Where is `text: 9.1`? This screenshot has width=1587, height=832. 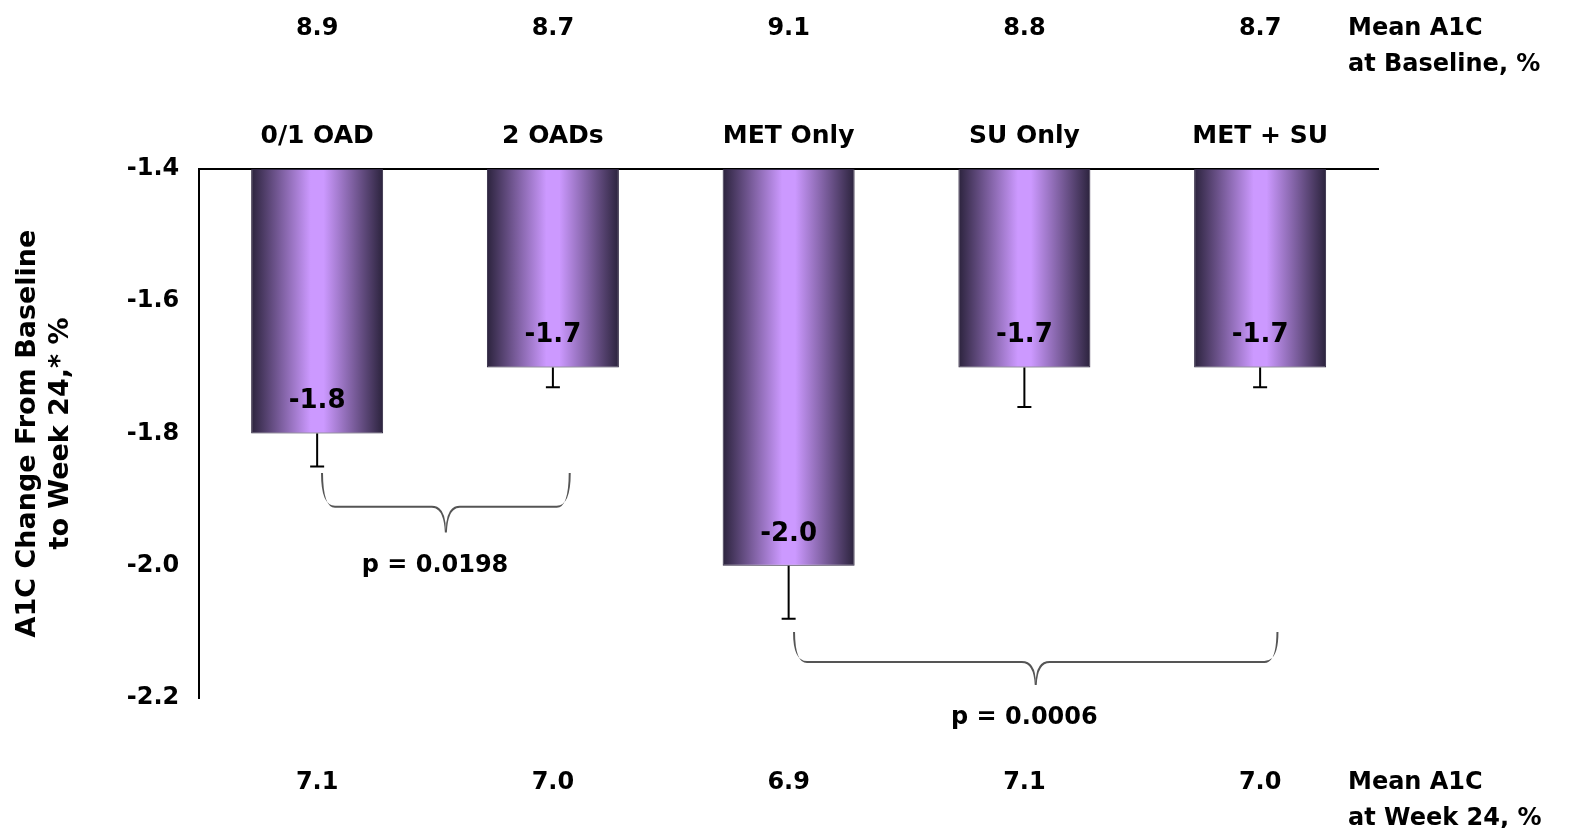 text: 9.1 is located at coordinates (788, 27).